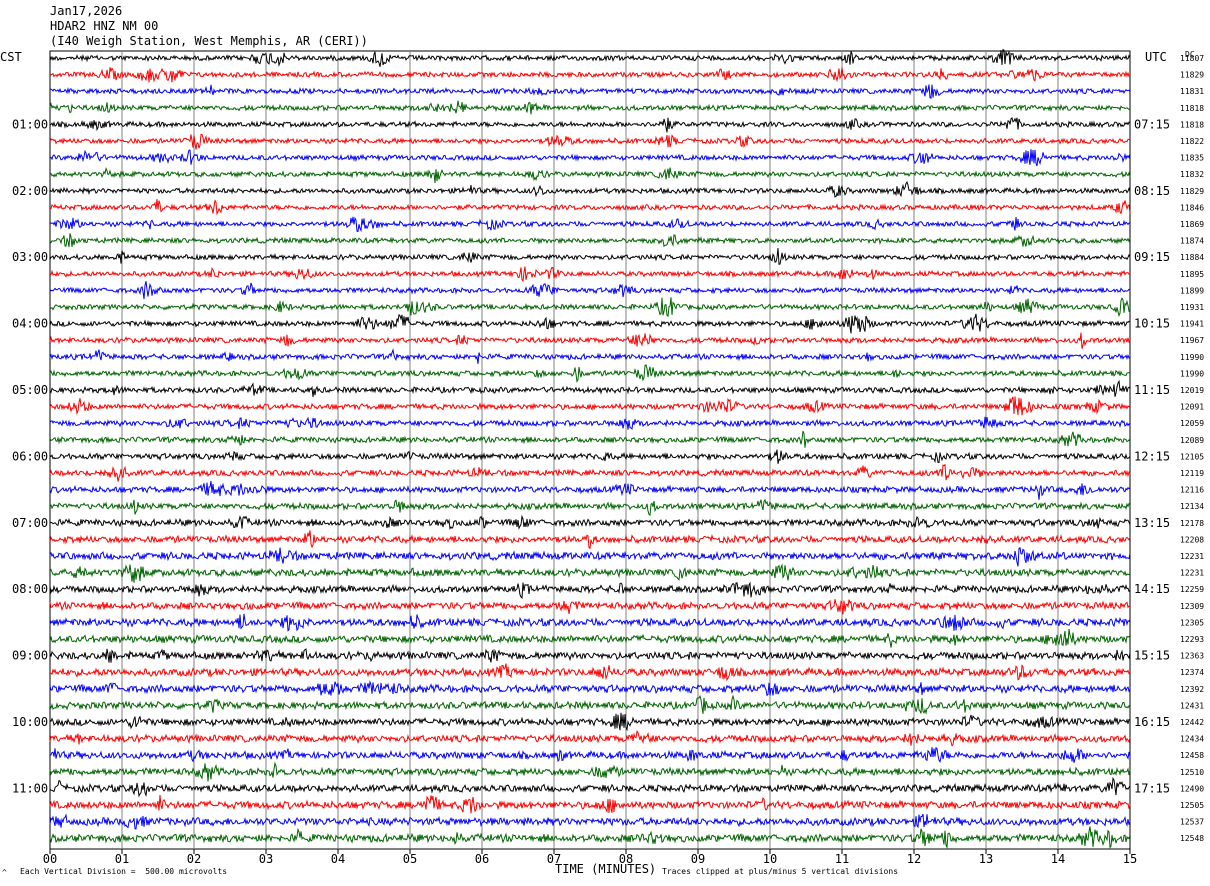 The image size is (1210, 886). Describe the element at coordinates (1192, 490) in the screenshot. I see `dc-offset-label: 12116` at that location.